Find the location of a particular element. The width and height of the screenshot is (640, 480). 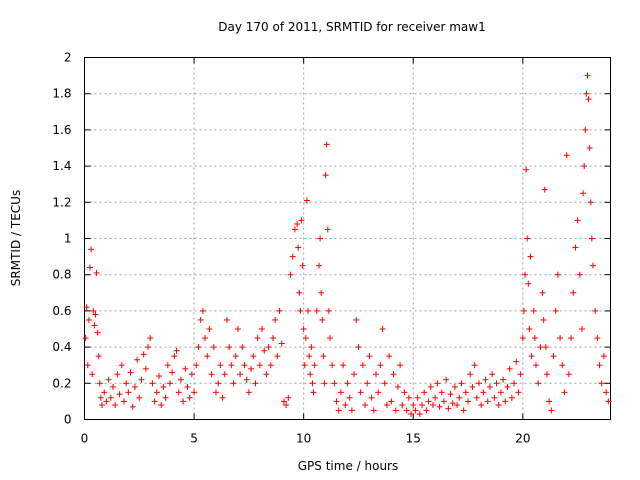

y-tick-label: 1.8 is located at coordinates (61, 94).